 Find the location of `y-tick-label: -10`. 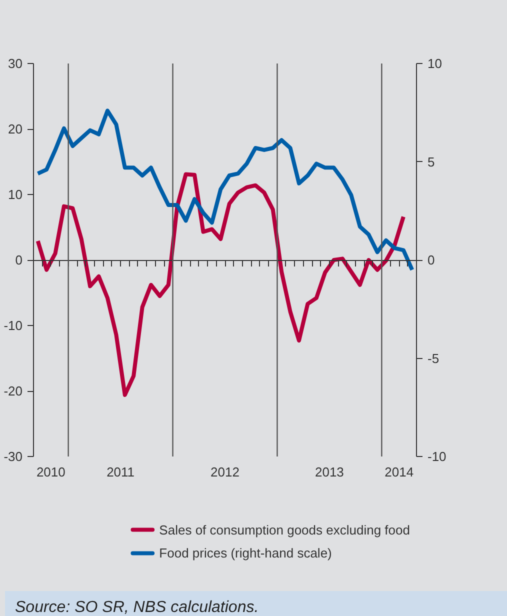

y-tick-label: -10 is located at coordinates (13, 325).